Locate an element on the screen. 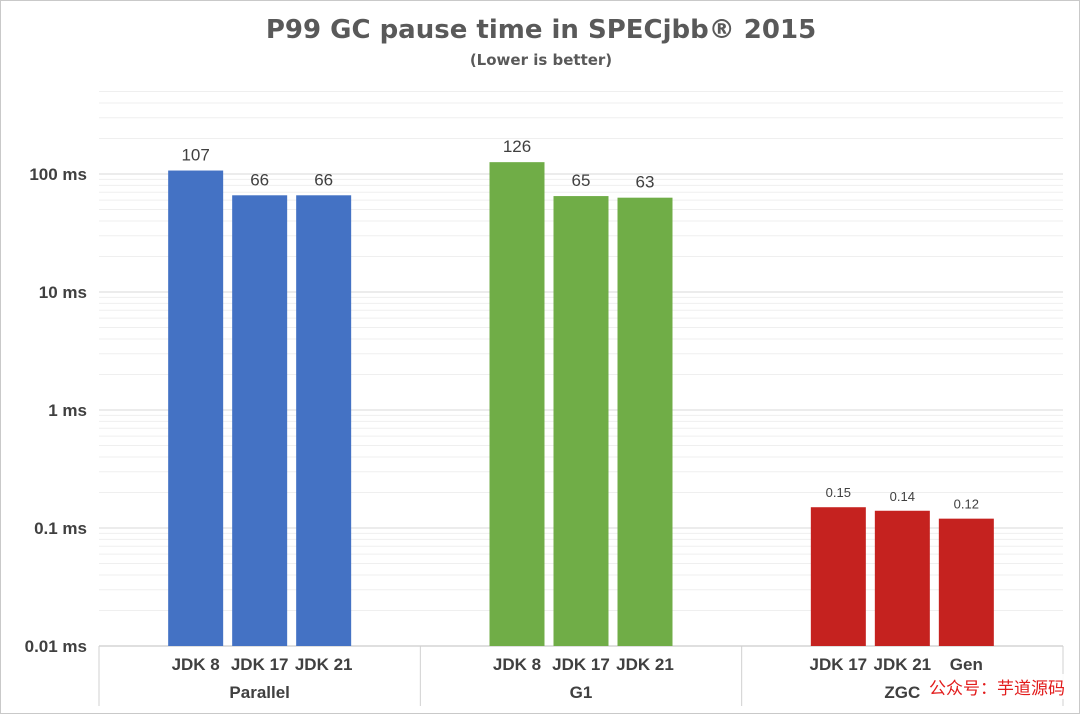  data-label: 63 is located at coordinates (645, 182).